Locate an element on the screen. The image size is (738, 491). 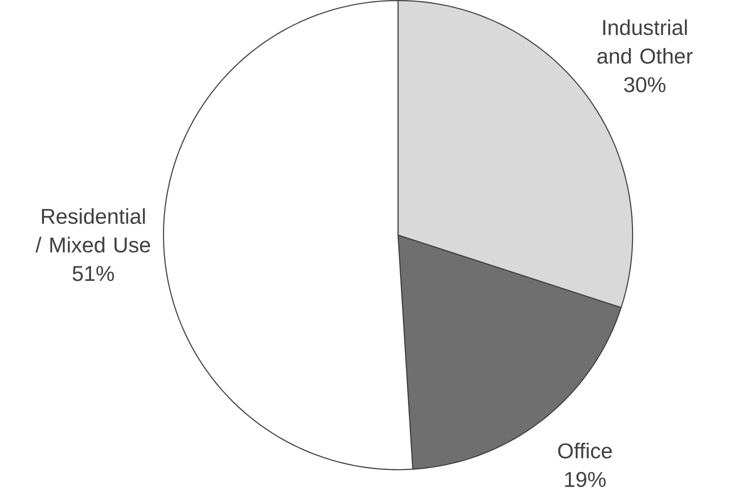
slice-label: Office is located at coordinates (585, 450).